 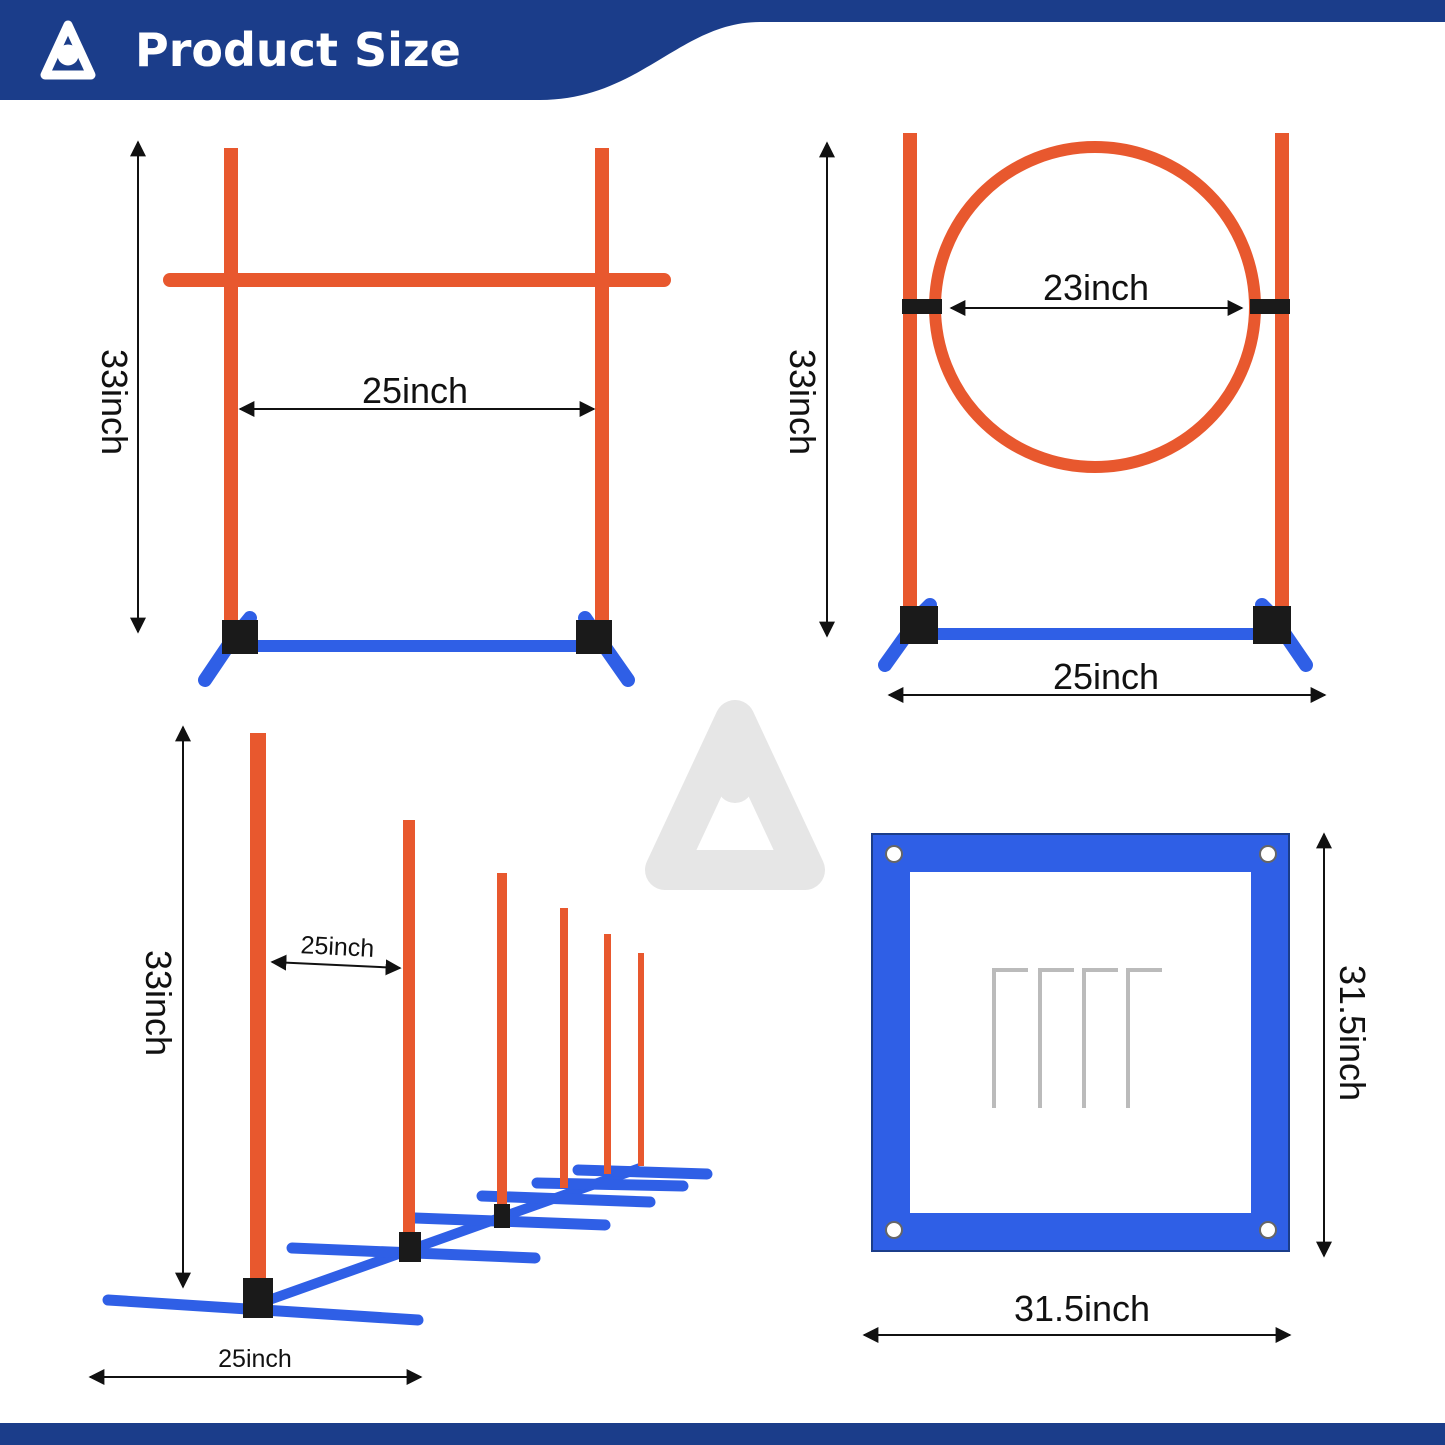 What do you see at coordinates (68, 50) in the screenshot?
I see `a-logo-icon` at bounding box center [68, 50].